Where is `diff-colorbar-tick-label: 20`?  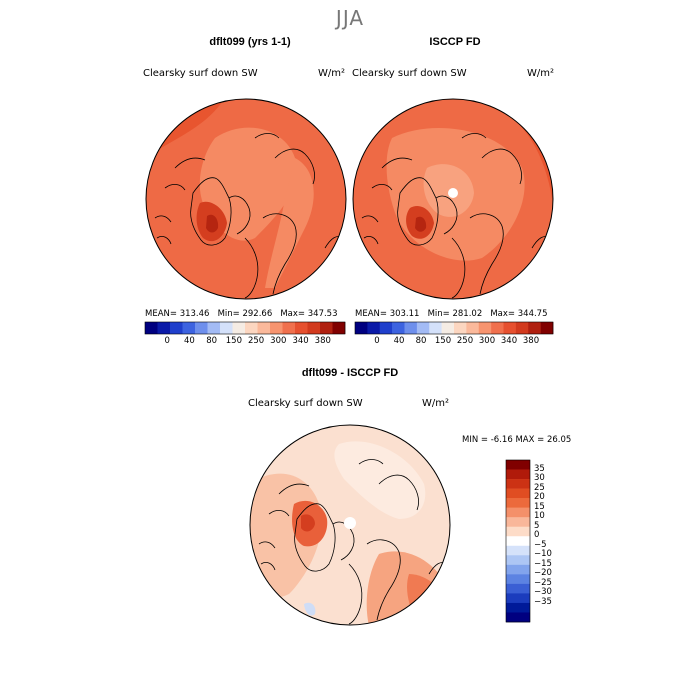 diff-colorbar-tick-label: 20 is located at coordinates (539, 497).